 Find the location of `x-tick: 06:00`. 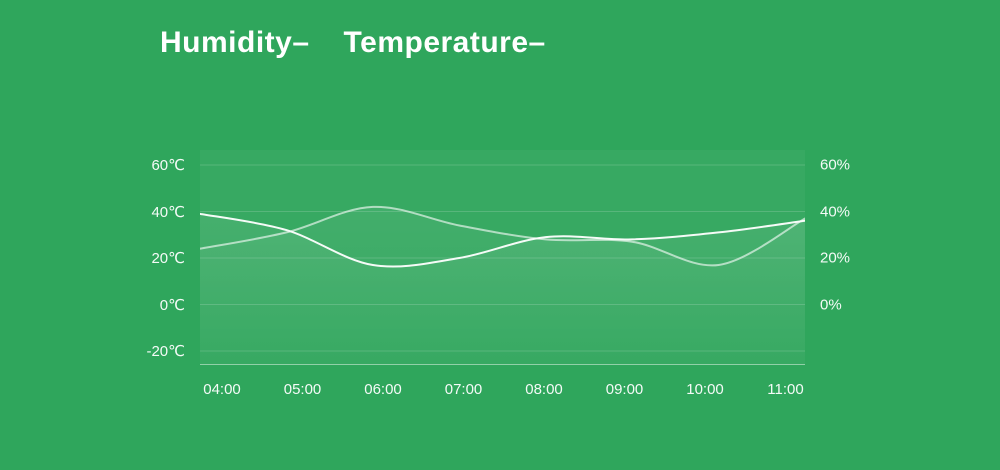

x-tick: 06:00 is located at coordinates (383, 389).